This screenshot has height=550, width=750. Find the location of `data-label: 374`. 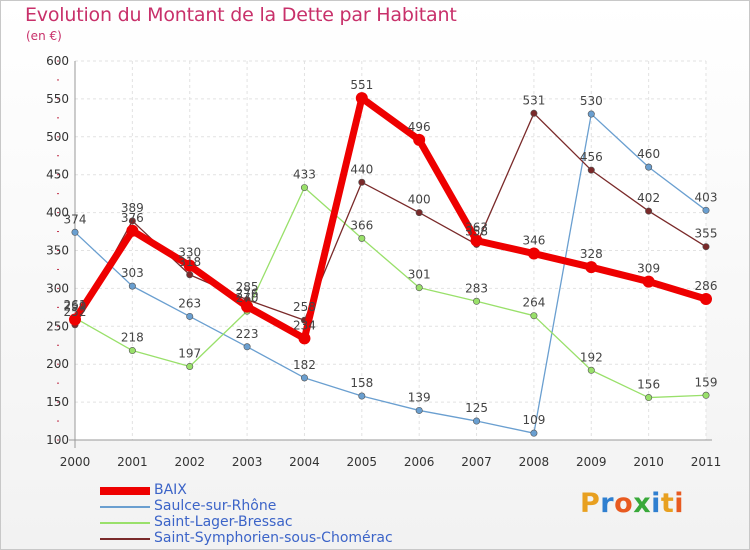

data-label: 374 is located at coordinates (75, 219).